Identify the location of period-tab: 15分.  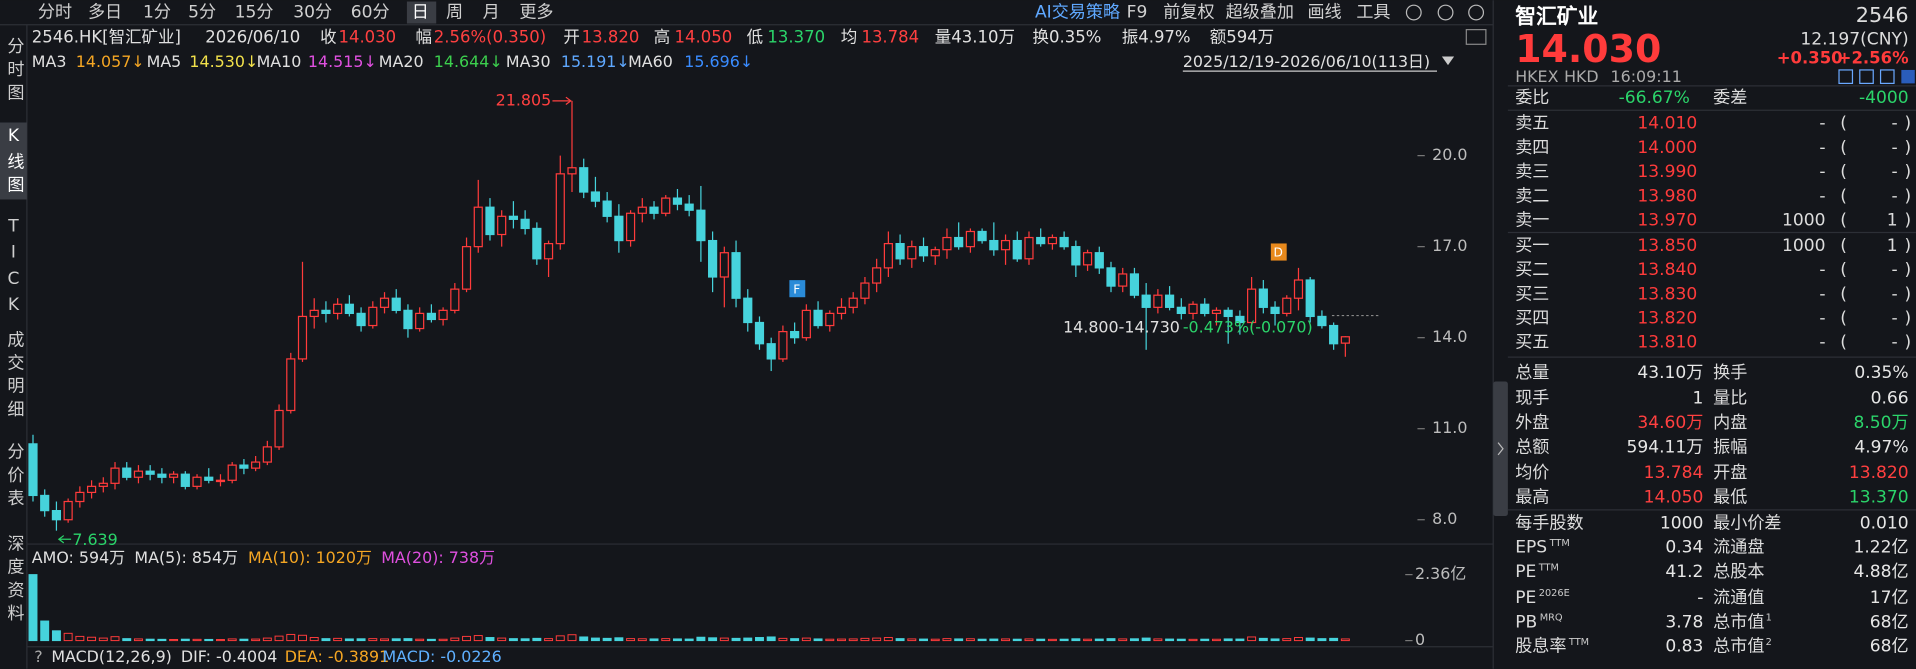
(254, 13).